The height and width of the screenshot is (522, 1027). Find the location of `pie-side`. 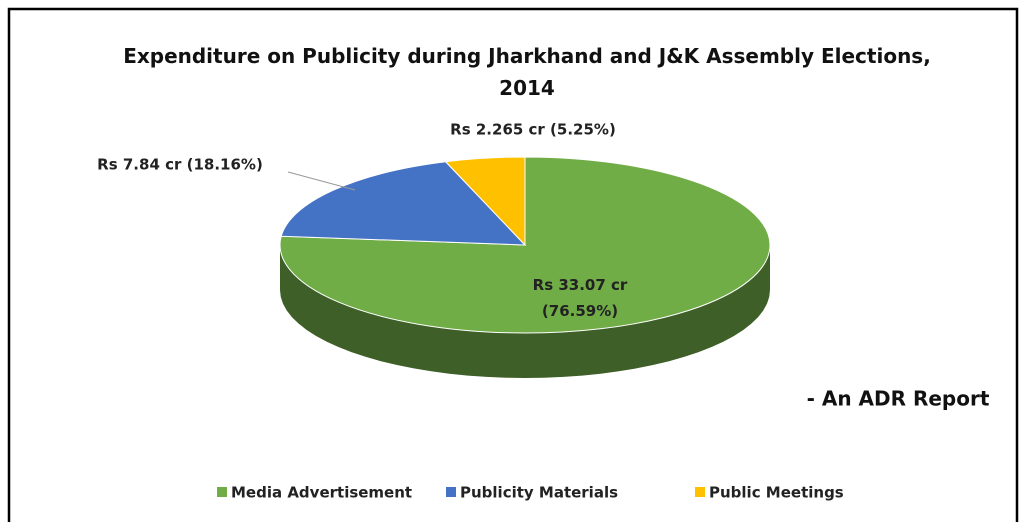

pie-side is located at coordinates (525, 311).